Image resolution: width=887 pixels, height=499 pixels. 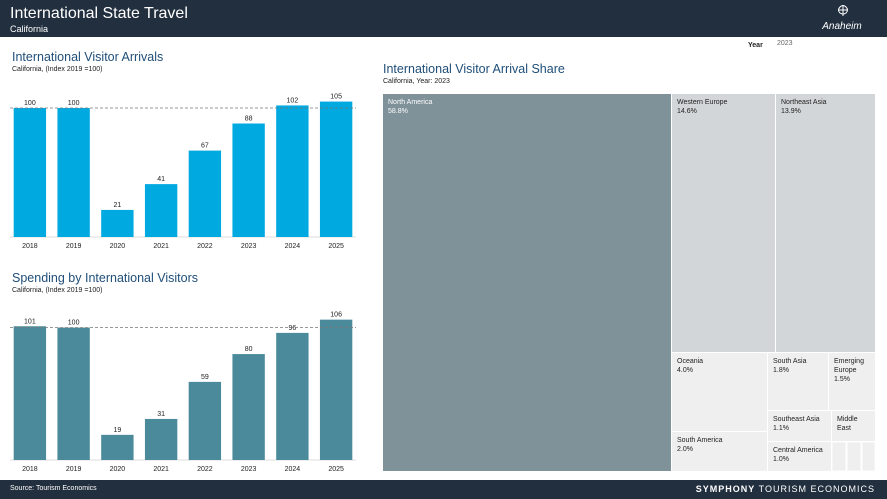 I want to click on treemap-tile-oceania, so click(x=719, y=392).